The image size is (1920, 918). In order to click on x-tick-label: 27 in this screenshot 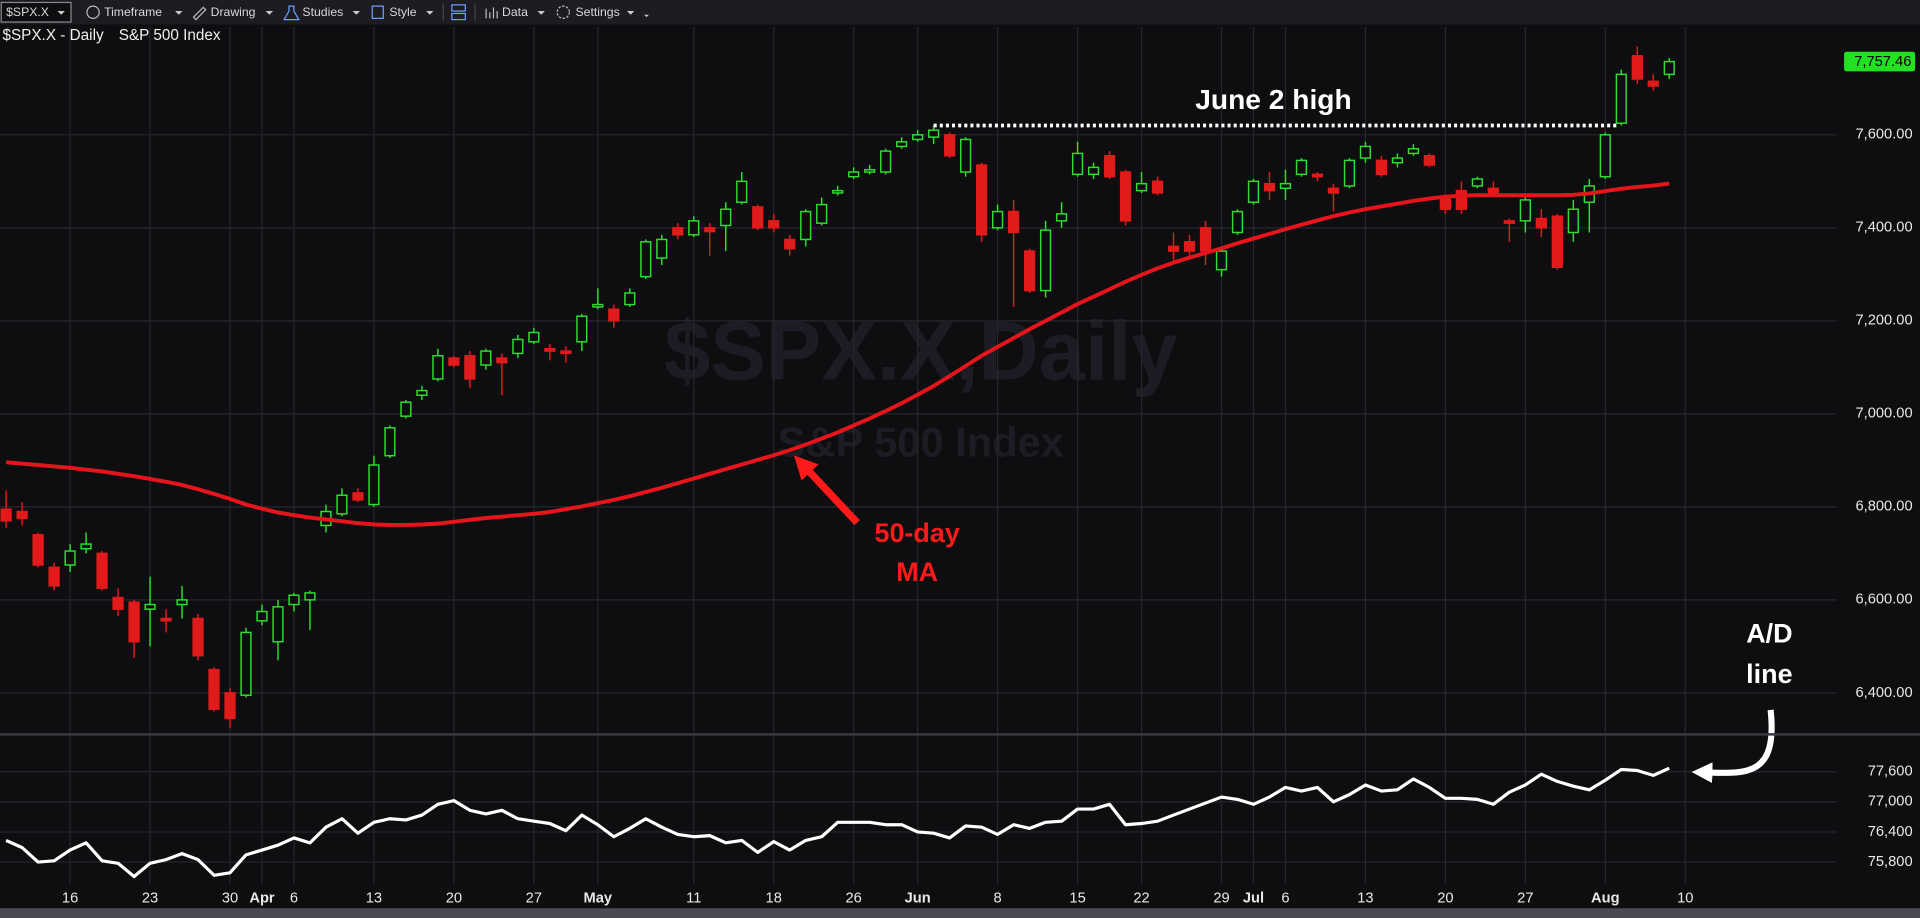, I will do `click(1525, 898)`.